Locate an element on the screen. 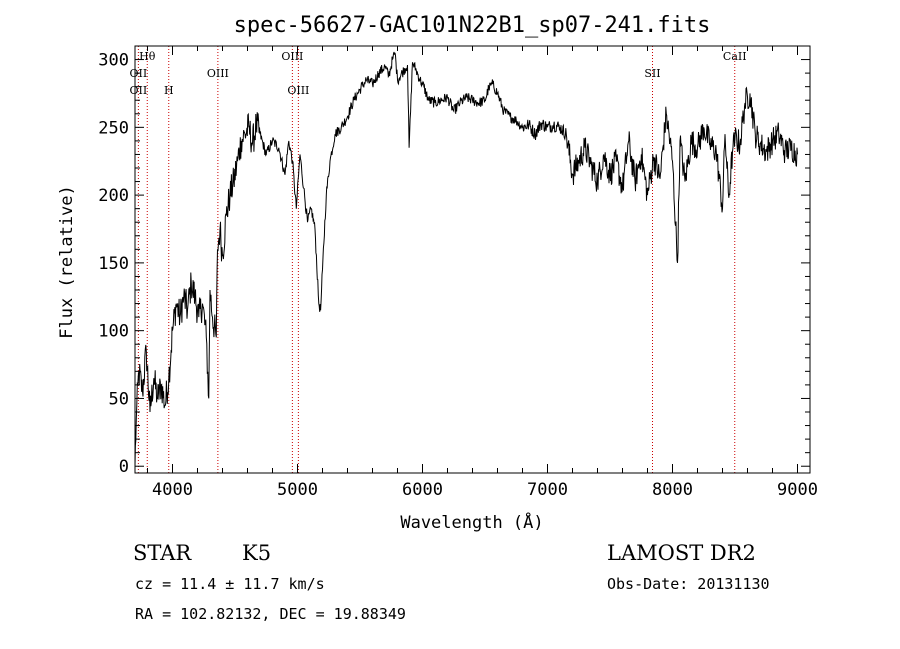  chart-title: spec-56627-GAC101N22B1_sp07-241.fits is located at coordinates (472, 25).